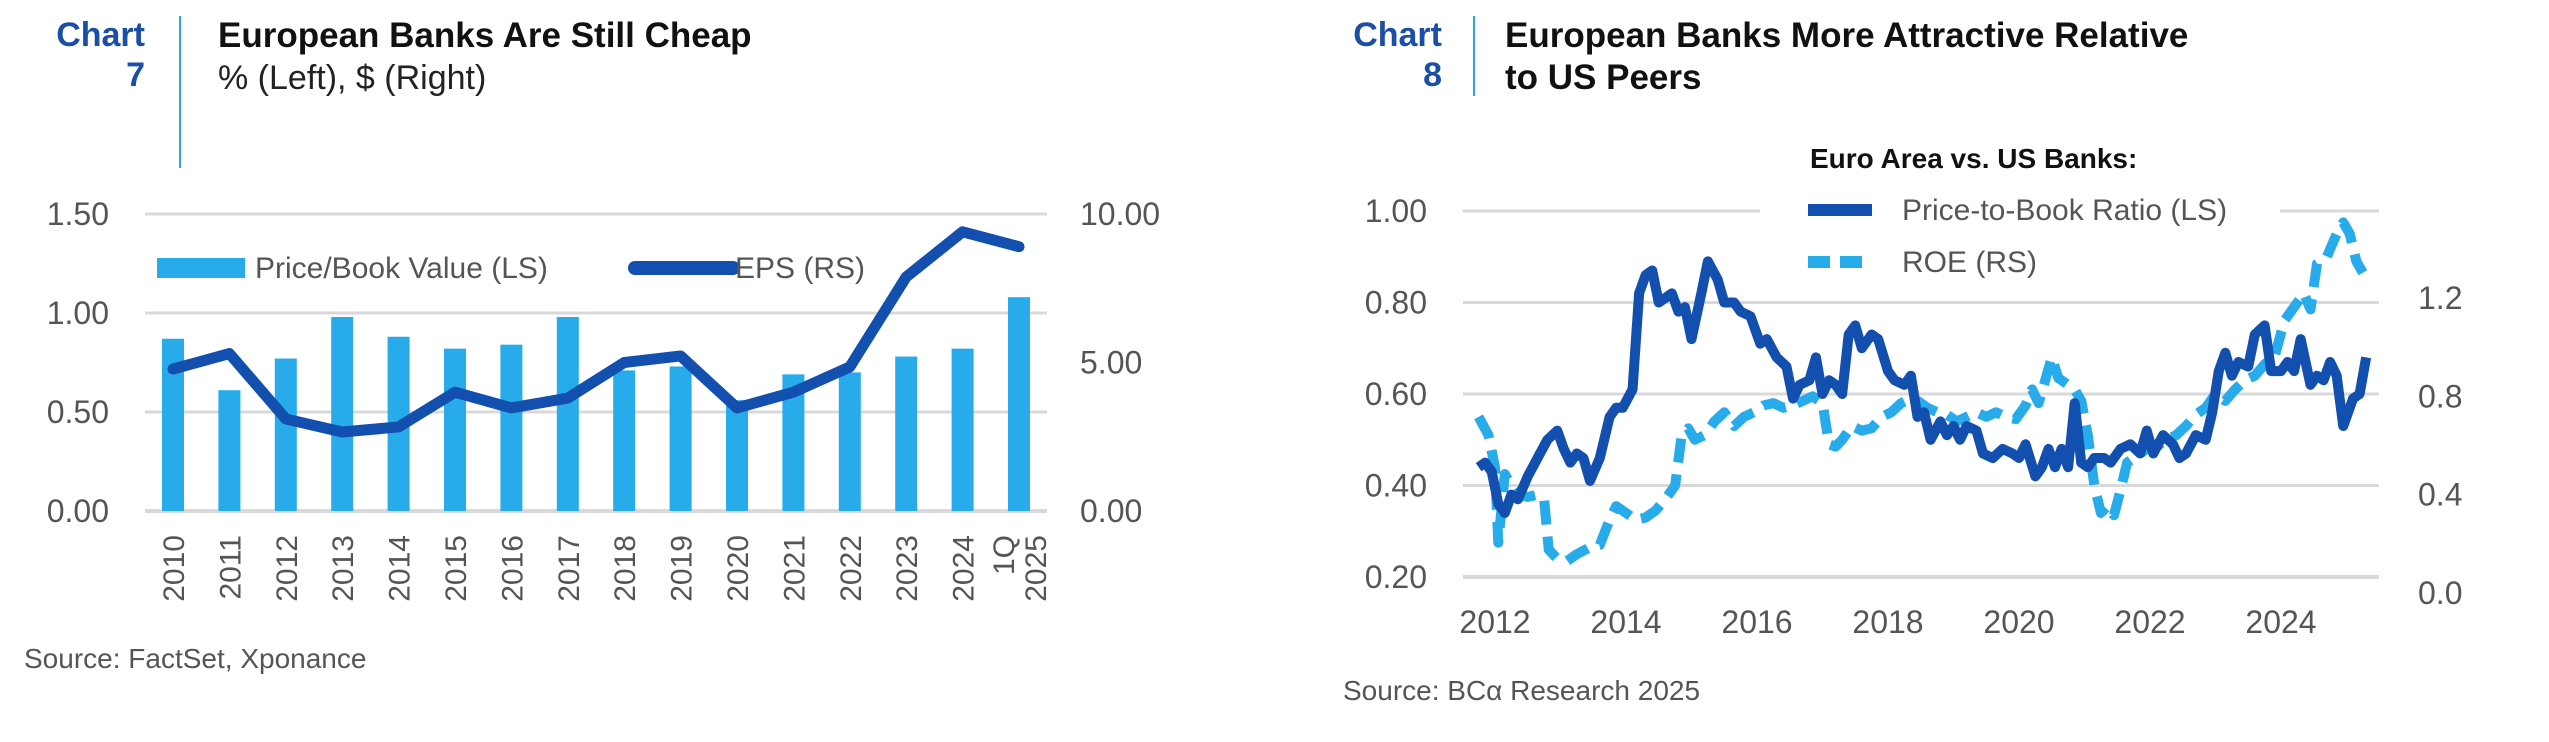 The width and height of the screenshot is (2549, 742). What do you see at coordinates (682, 568) in the screenshot?
I see `x-tick-label: 2019` at bounding box center [682, 568].